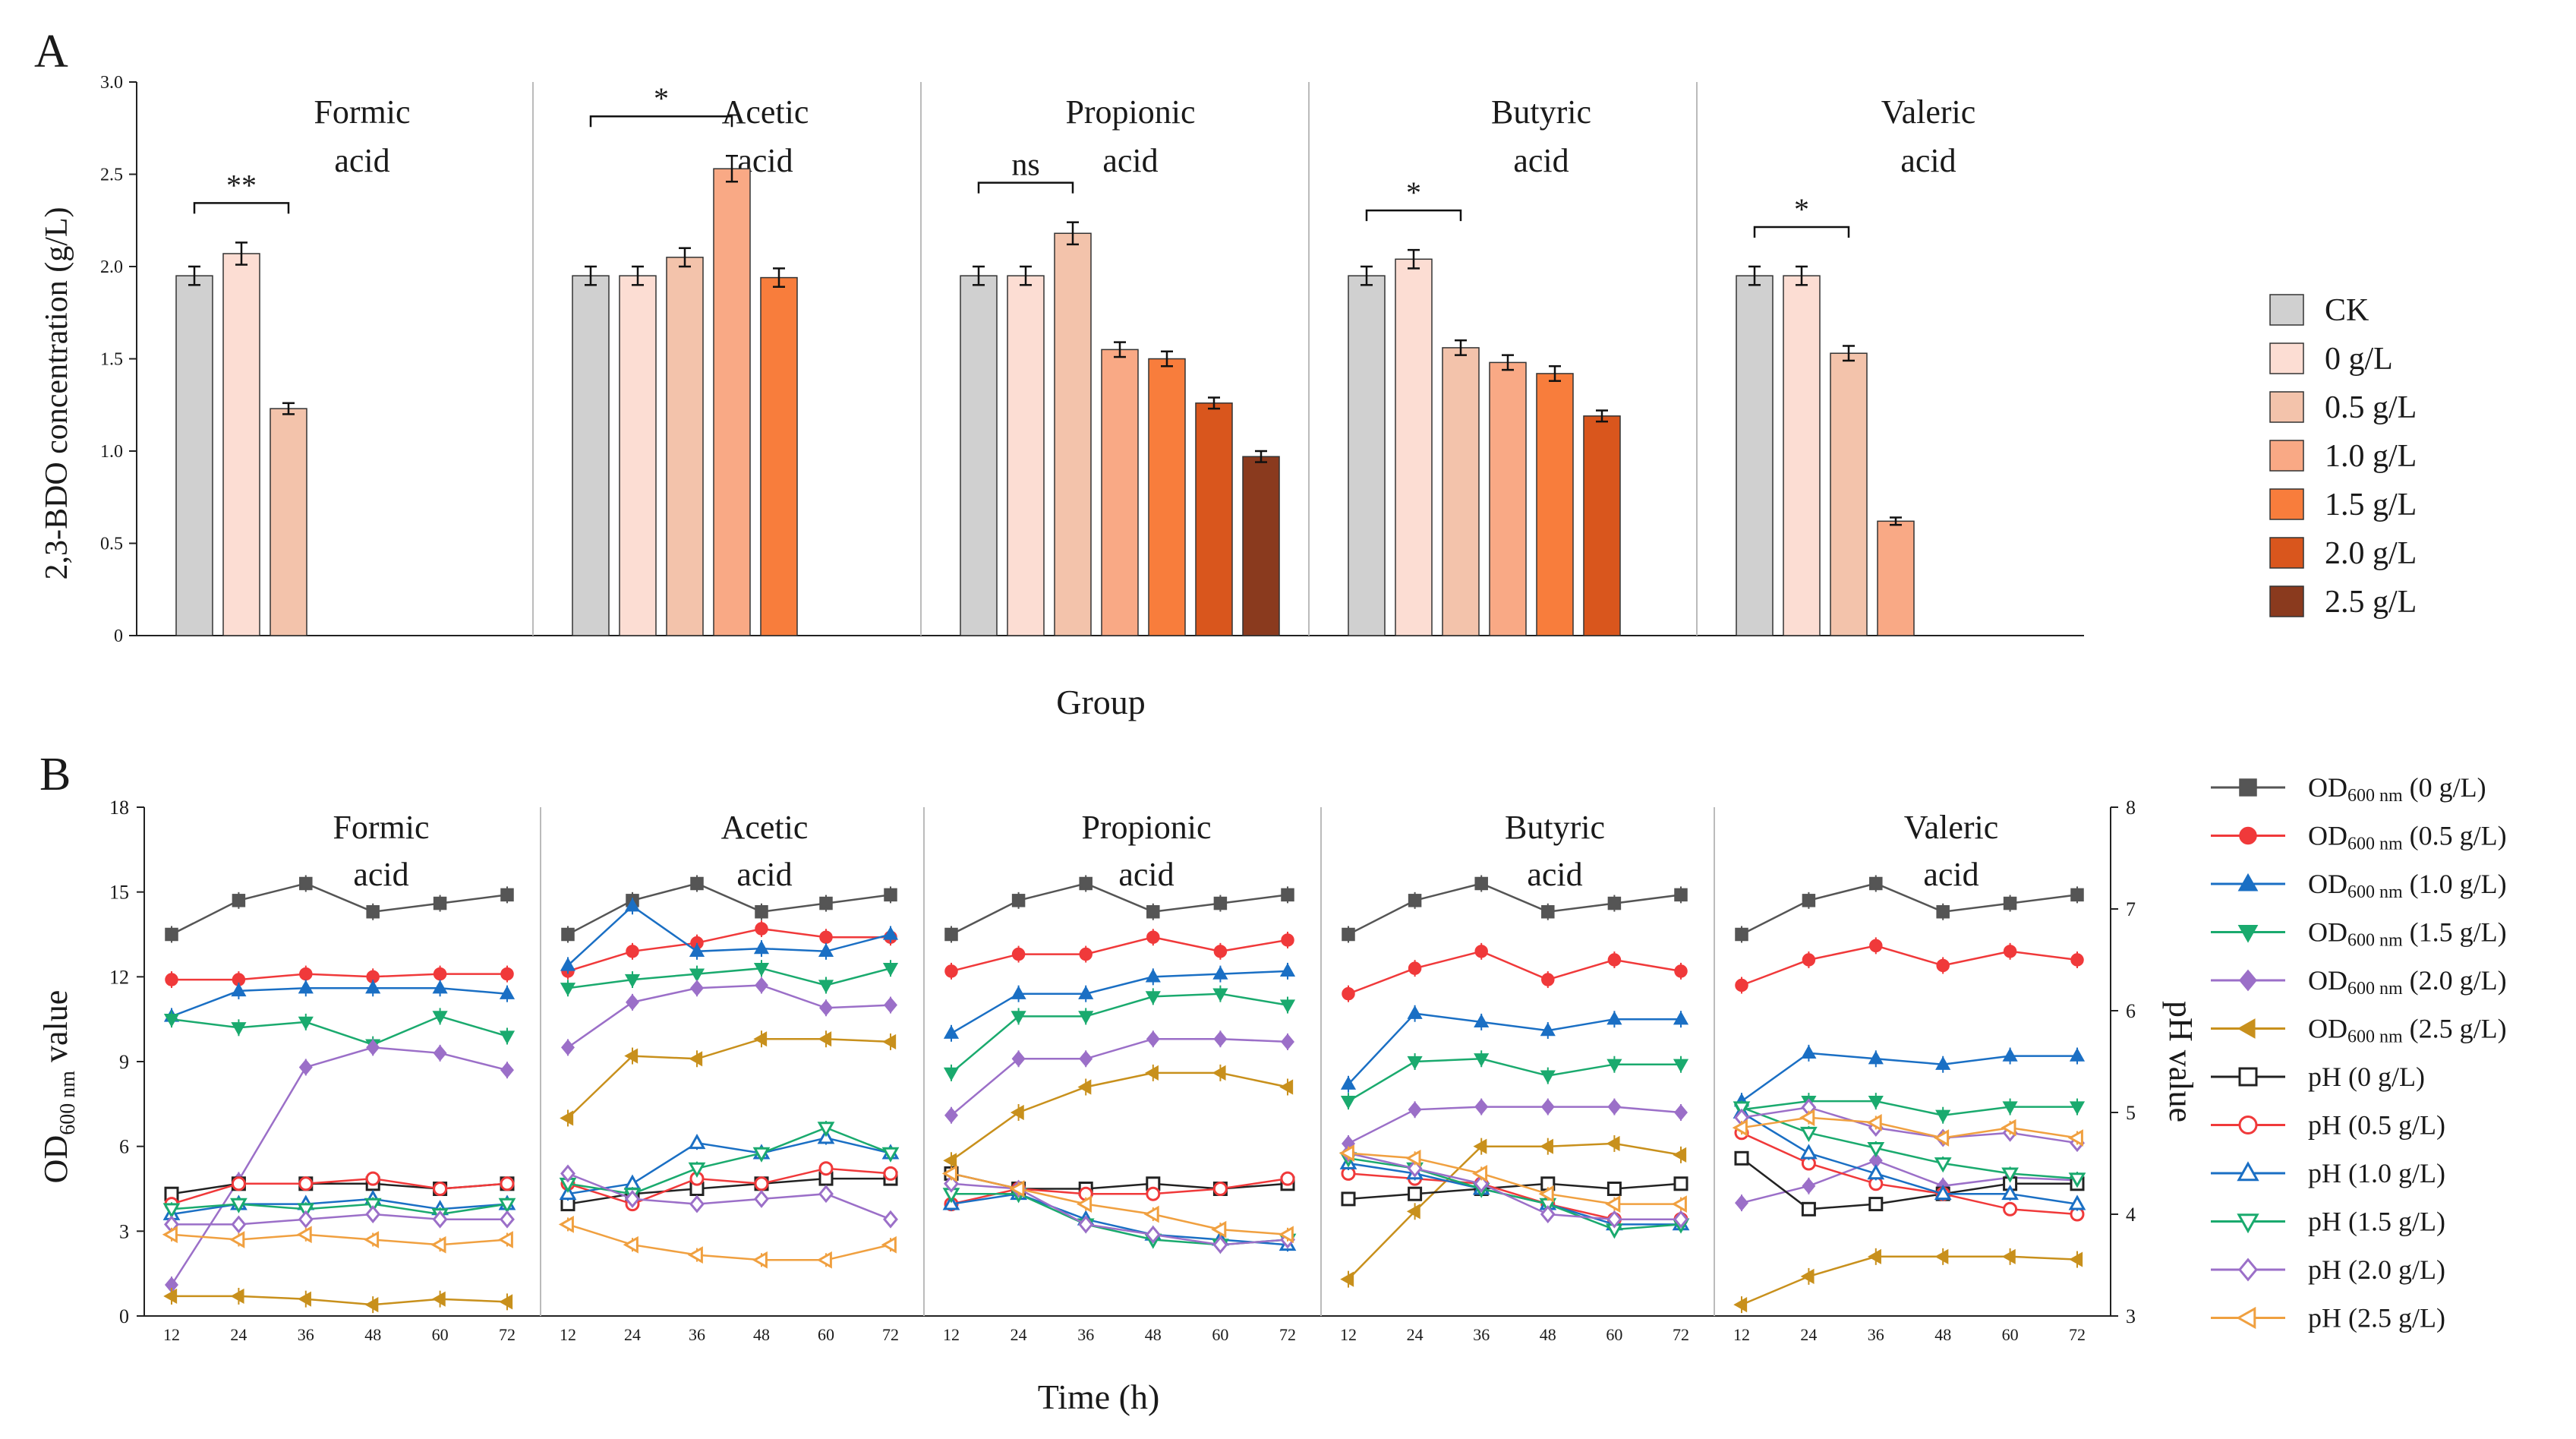  What do you see at coordinates (241, 185) in the screenshot?
I see `significance-label: **` at bounding box center [241, 185].